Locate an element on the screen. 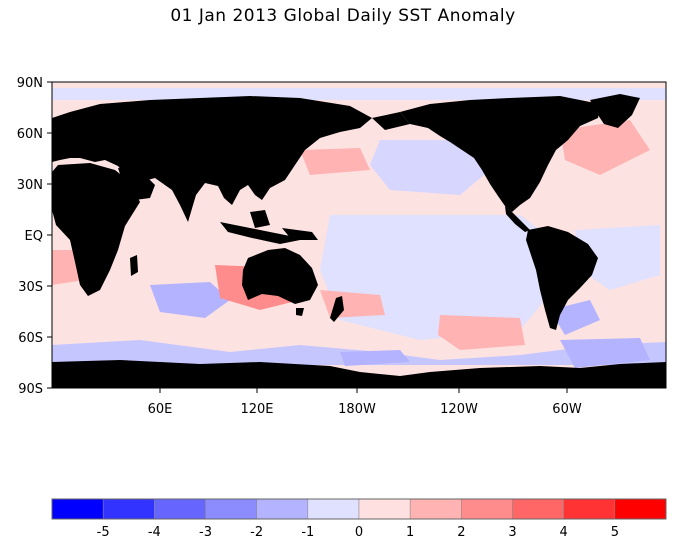 Image resolution: width=686 pixels, height=554 pixels. anomaly-region-arctic-cool is located at coordinates (359, 94).